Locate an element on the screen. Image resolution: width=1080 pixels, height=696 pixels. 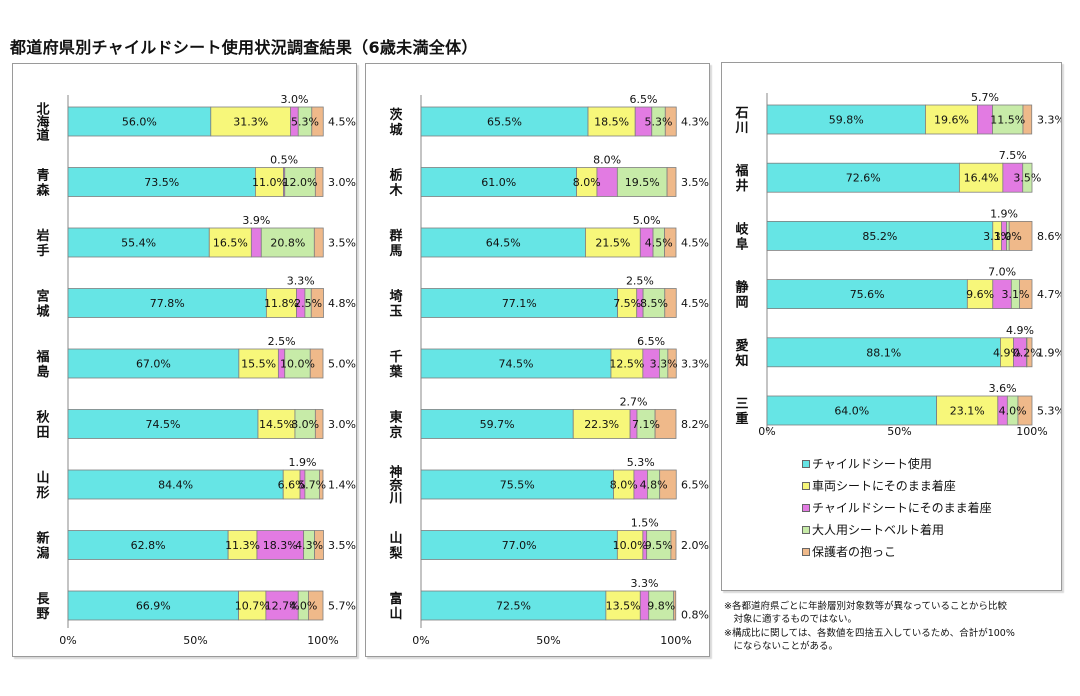
data-label: 9.6% is located at coordinates (980, 294).